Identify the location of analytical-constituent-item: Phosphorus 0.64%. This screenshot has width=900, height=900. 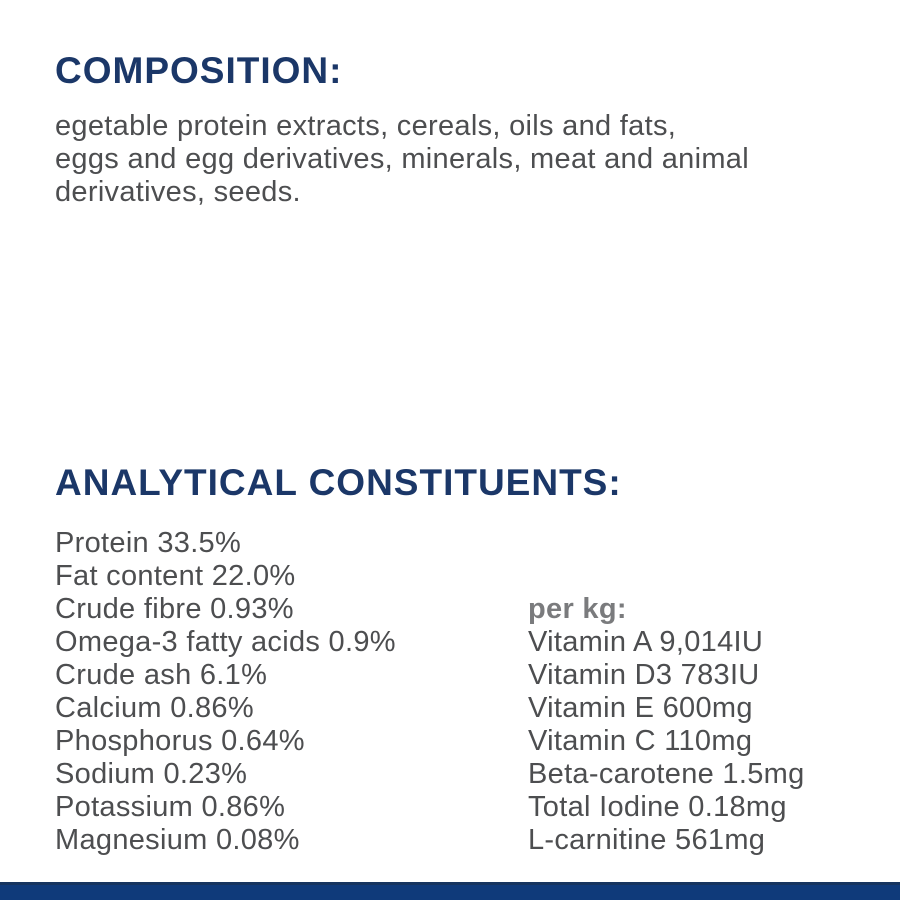
(180, 741).